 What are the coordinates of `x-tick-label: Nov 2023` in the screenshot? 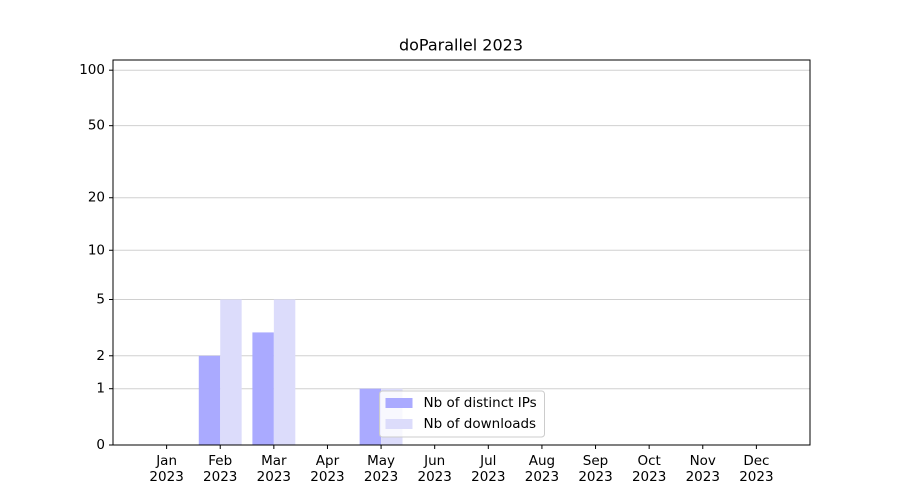 It's located at (702, 469).